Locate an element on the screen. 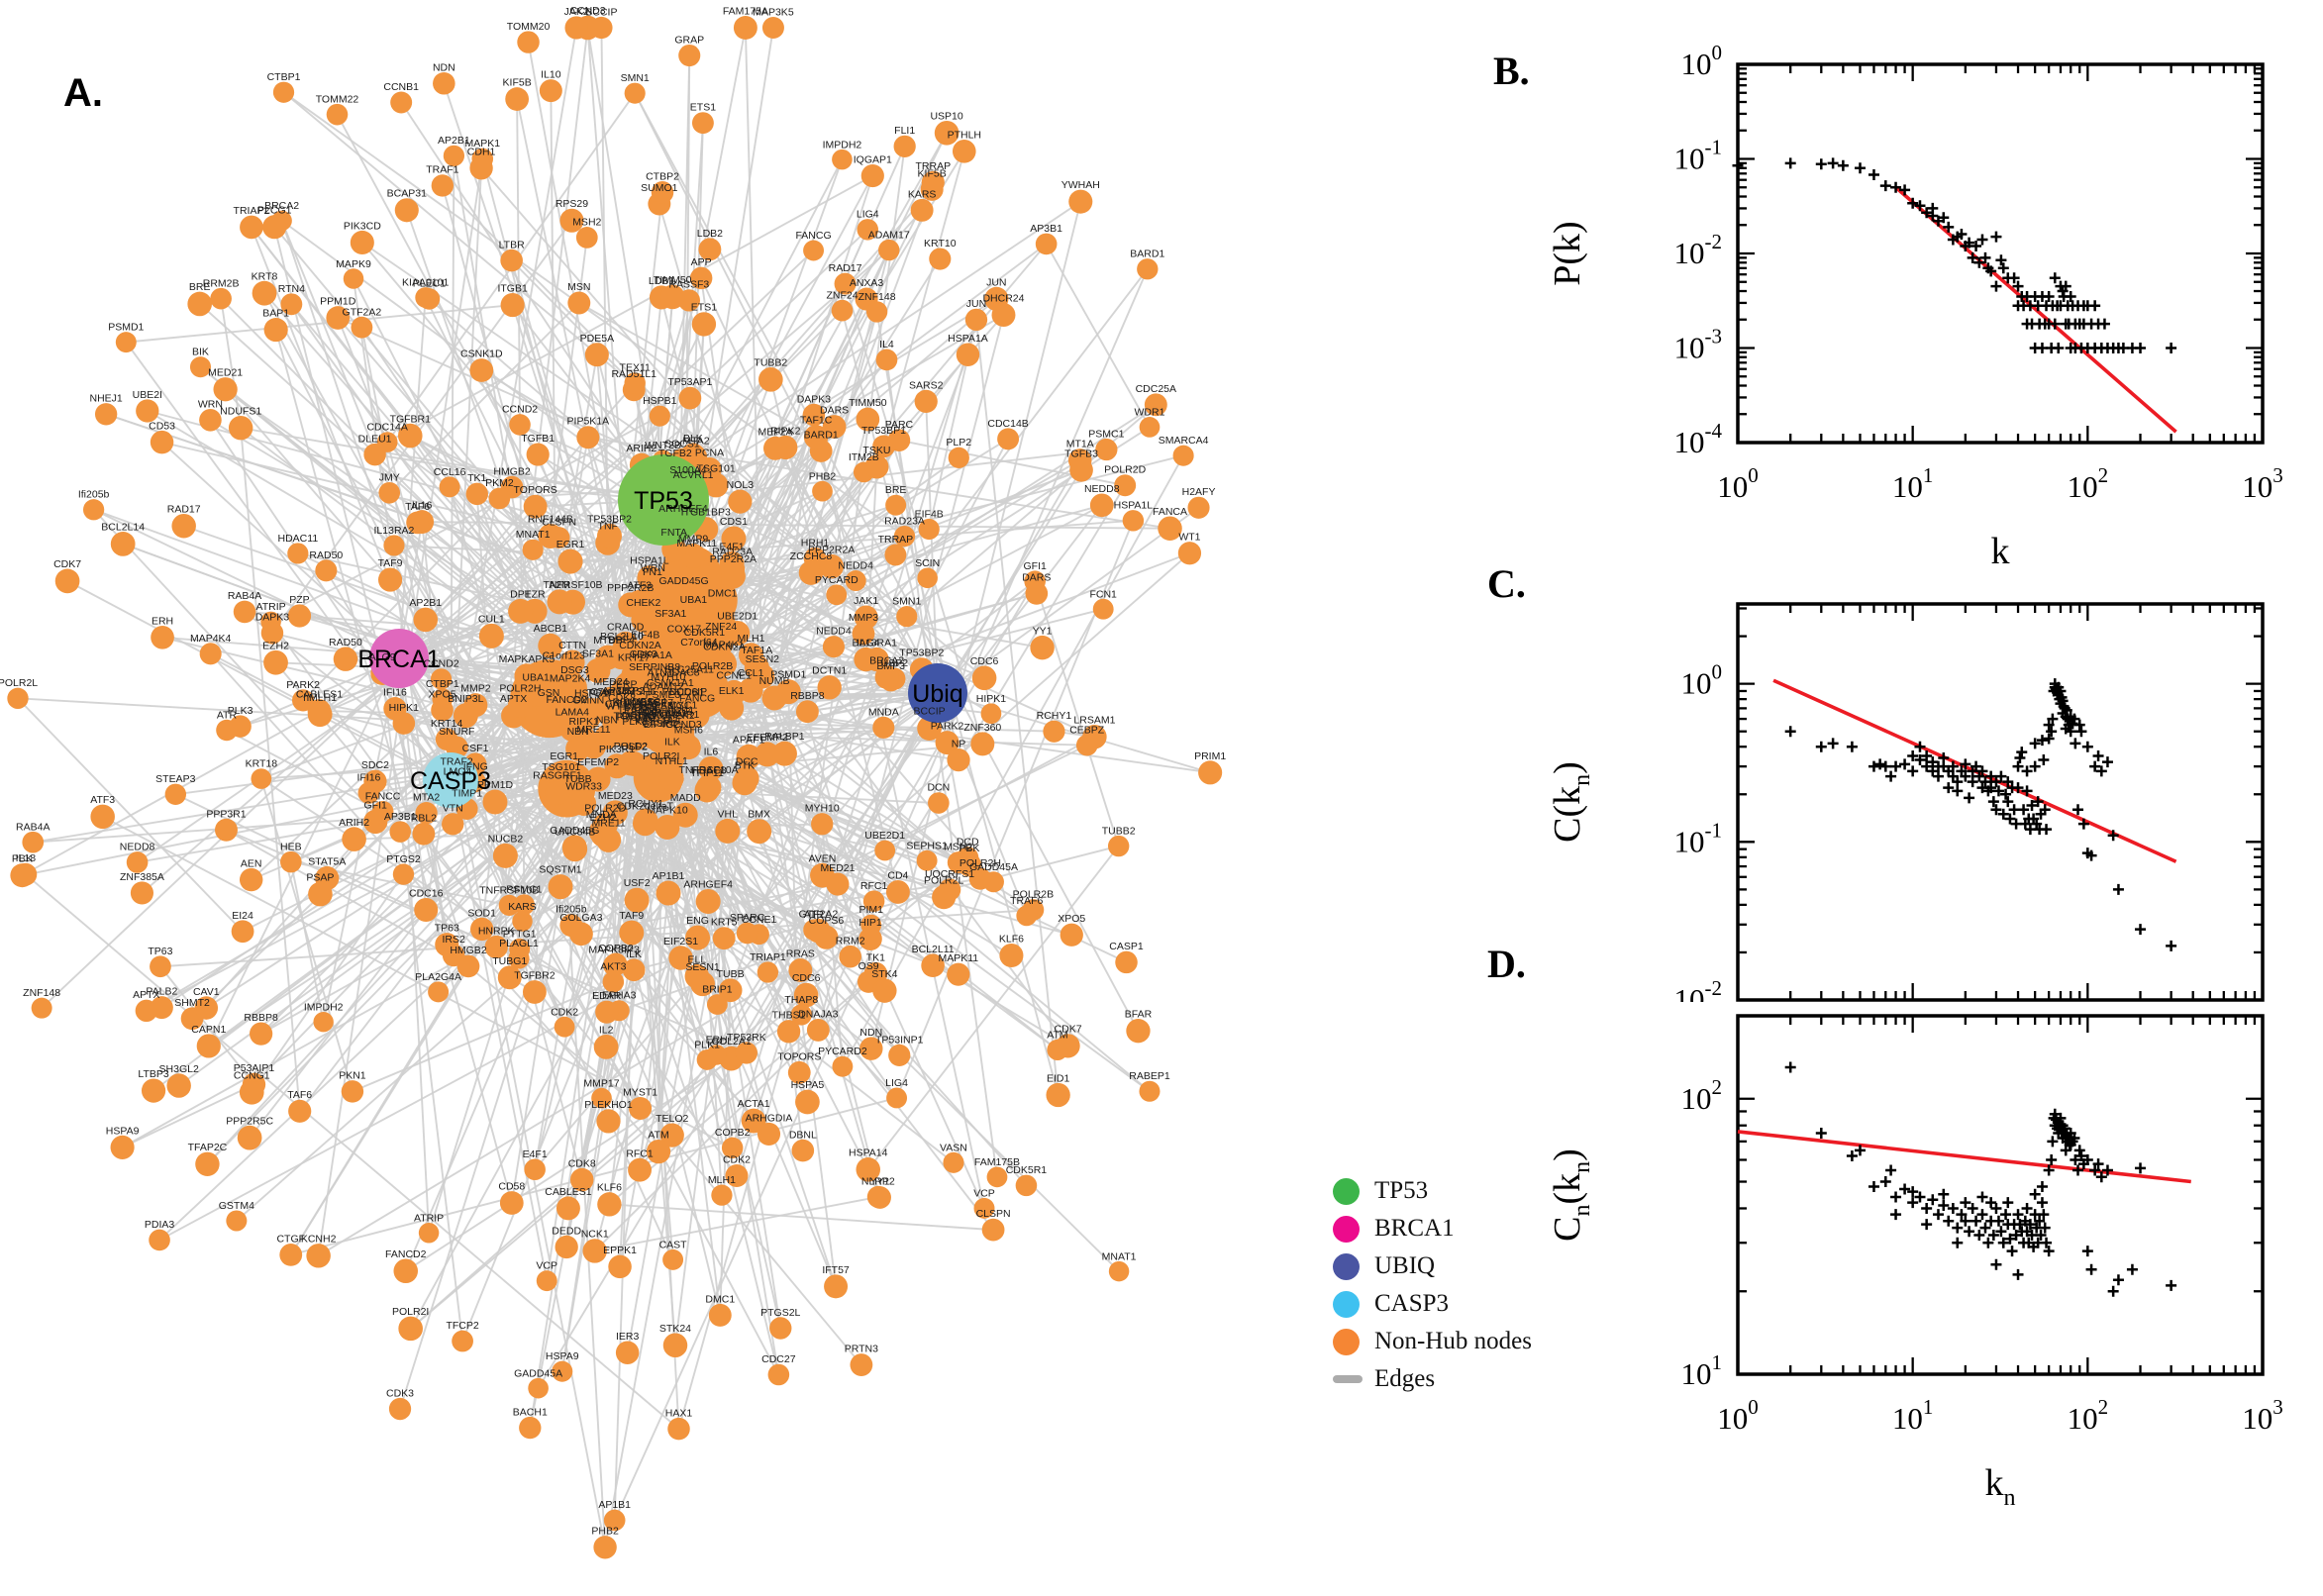  network-node-label: CABLES1 is located at coordinates (319, 695).